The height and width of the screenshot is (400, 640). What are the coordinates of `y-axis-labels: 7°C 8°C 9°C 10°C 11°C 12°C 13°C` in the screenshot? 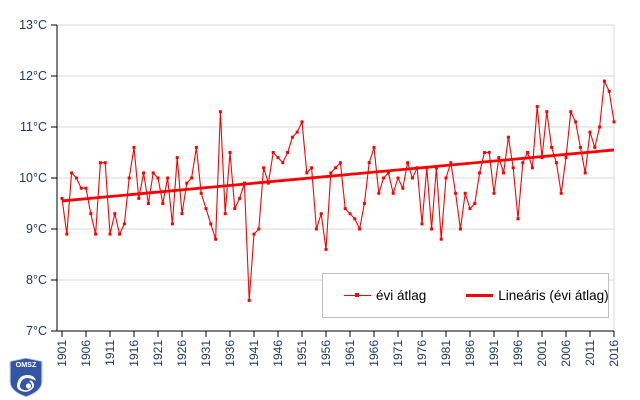 It's located at (33, 178).